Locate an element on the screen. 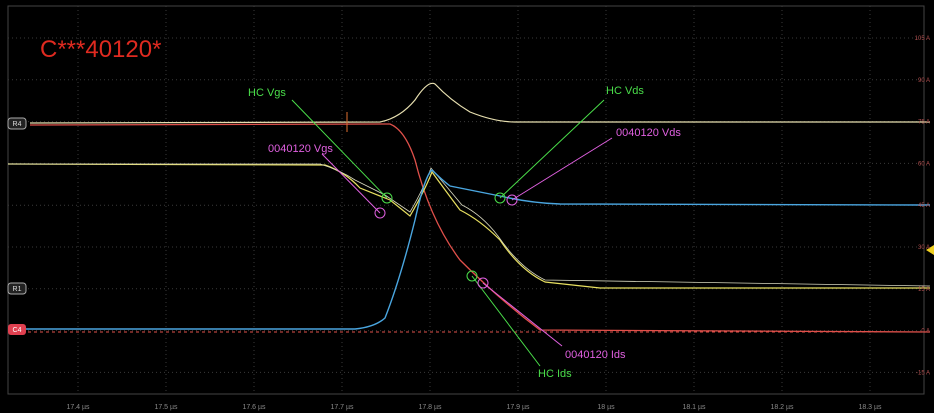  annotation: HC Ids is located at coordinates (555, 374).